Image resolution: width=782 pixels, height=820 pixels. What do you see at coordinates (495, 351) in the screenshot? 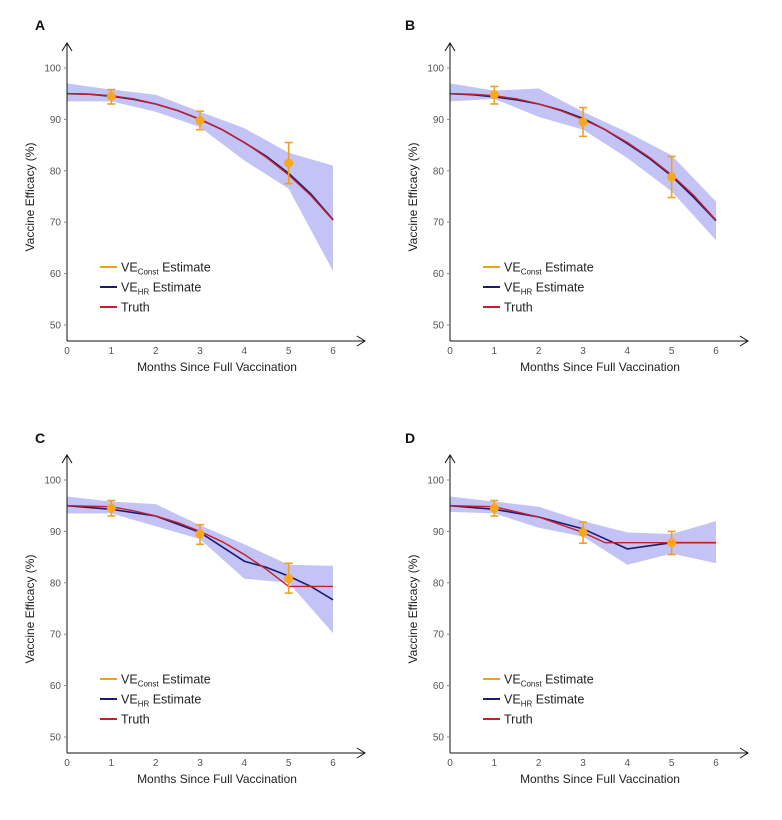
I see `x-tick-label: 1` at bounding box center [495, 351].